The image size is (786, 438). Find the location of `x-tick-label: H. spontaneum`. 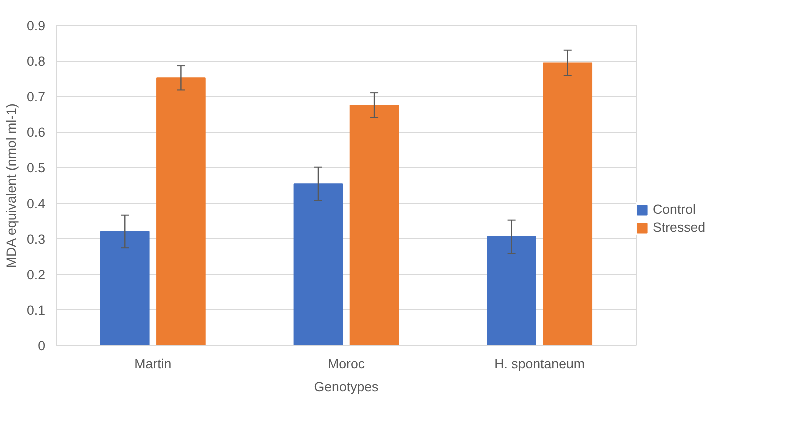

x-tick-label: H. spontaneum is located at coordinates (540, 364).